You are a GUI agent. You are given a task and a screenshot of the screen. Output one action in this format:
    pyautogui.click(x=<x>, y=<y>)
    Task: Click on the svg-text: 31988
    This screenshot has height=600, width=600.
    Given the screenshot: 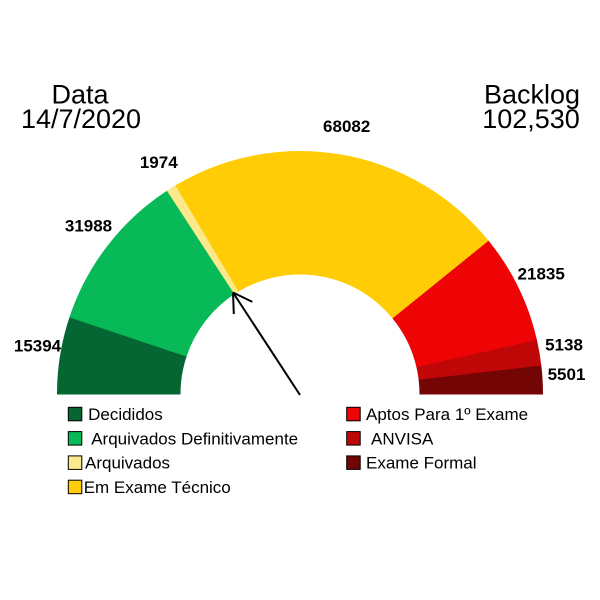 What is the action you would take?
    pyautogui.click(x=88, y=226)
    